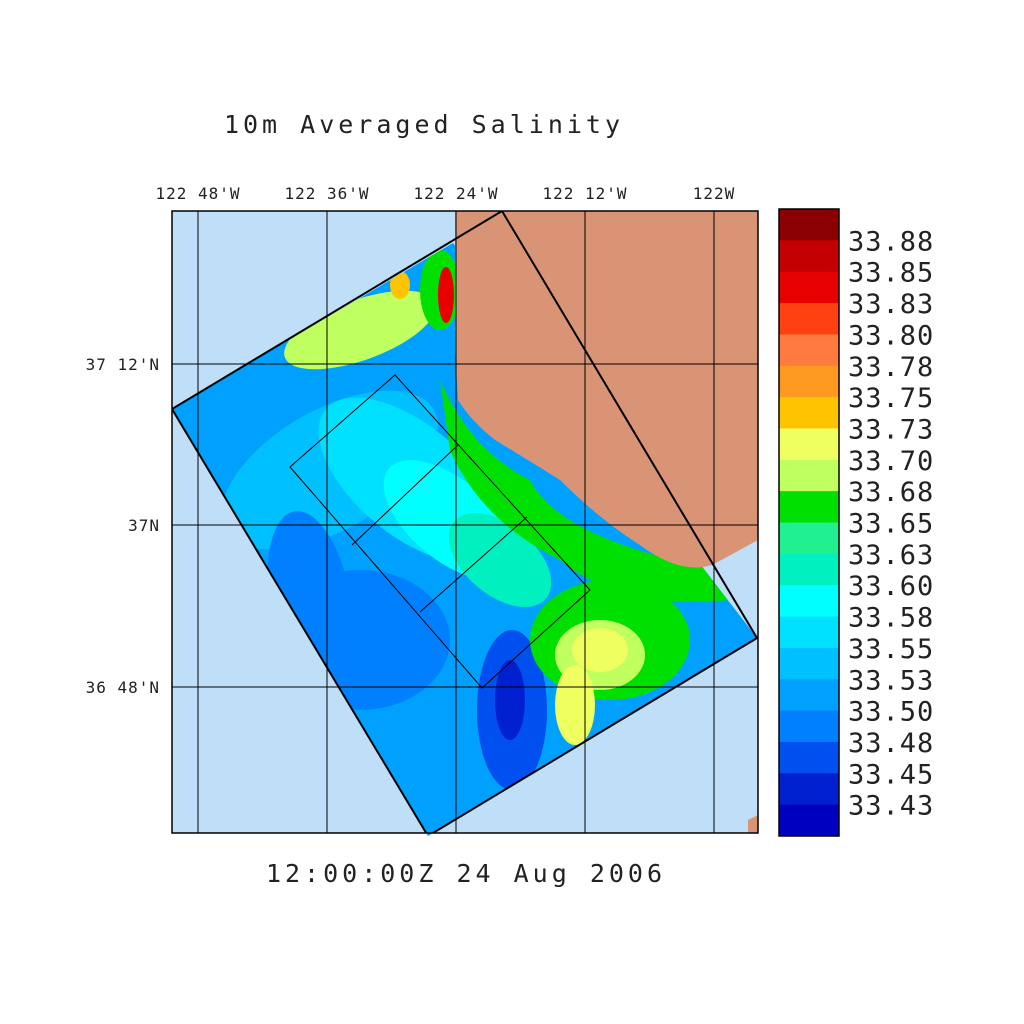  Describe the element at coordinates (891, 335) in the screenshot. I see `colorbar-level-label: 33.80` at that location.